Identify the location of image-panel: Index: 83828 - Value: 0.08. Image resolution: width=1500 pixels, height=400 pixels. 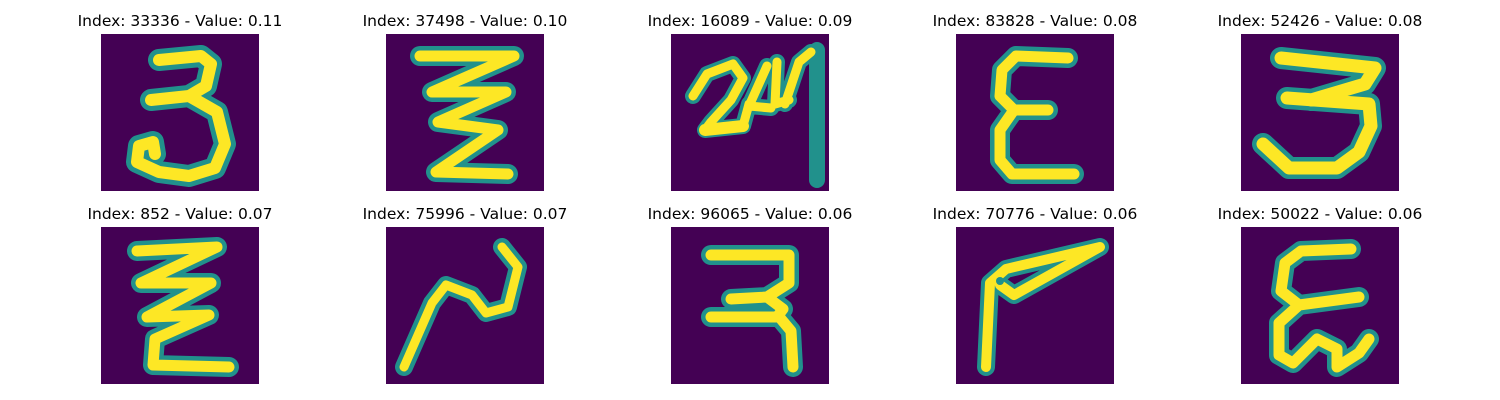
(1035, 105).